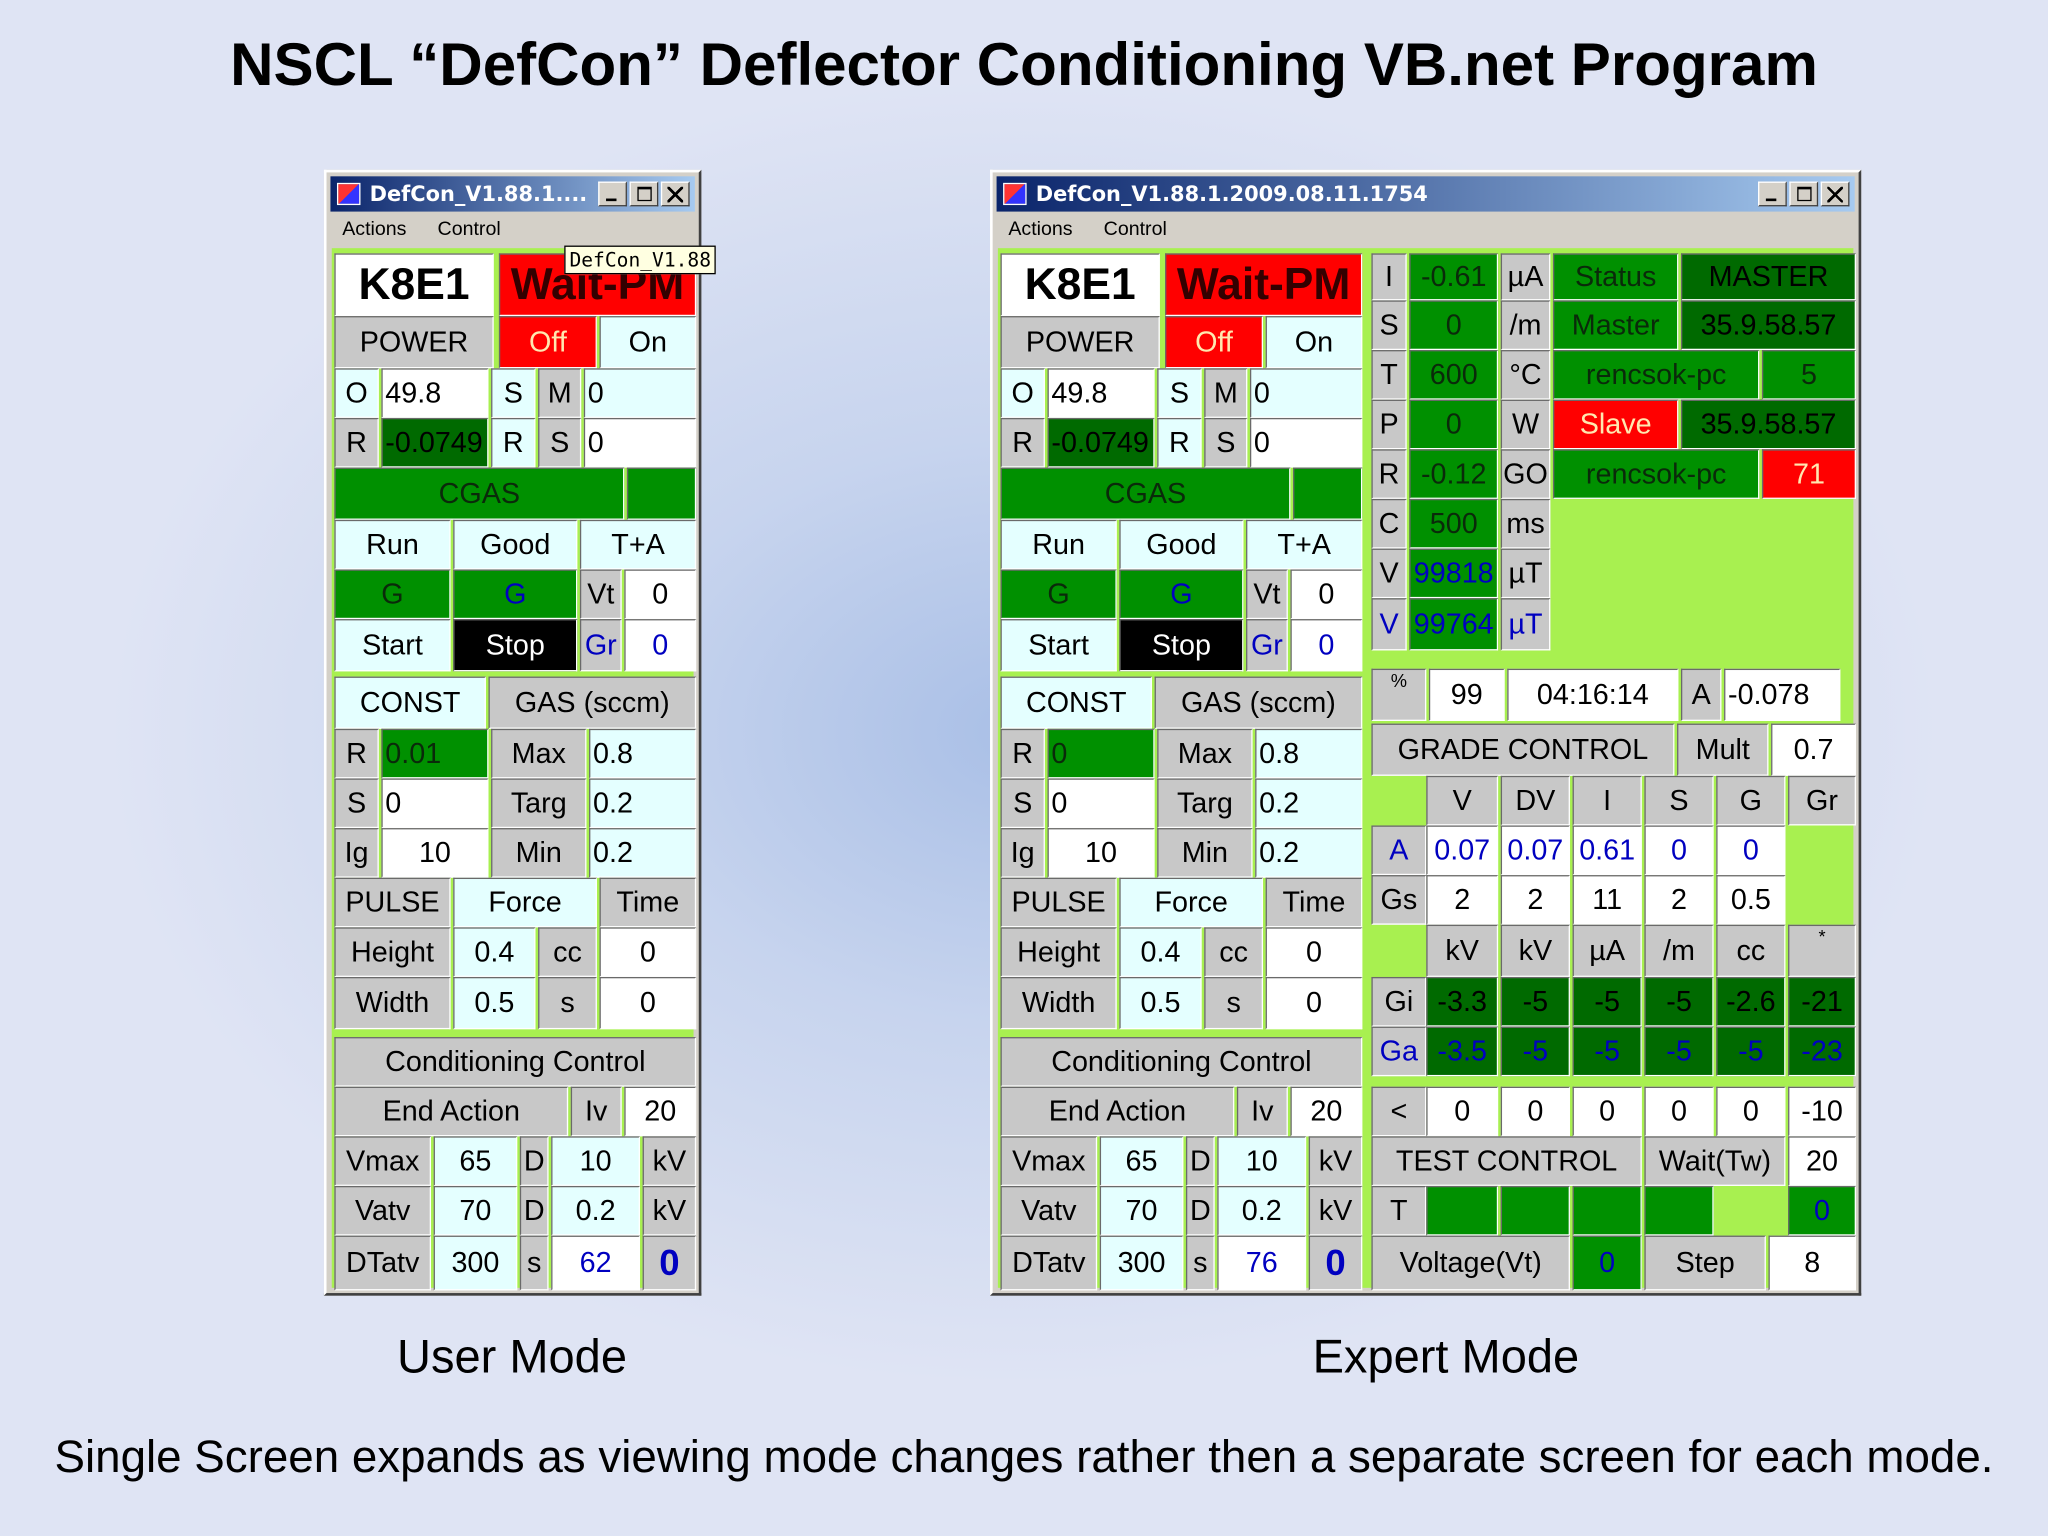 The image size is (2048, 1536). I want to click on cell: -0.61, so click(1454, 277).